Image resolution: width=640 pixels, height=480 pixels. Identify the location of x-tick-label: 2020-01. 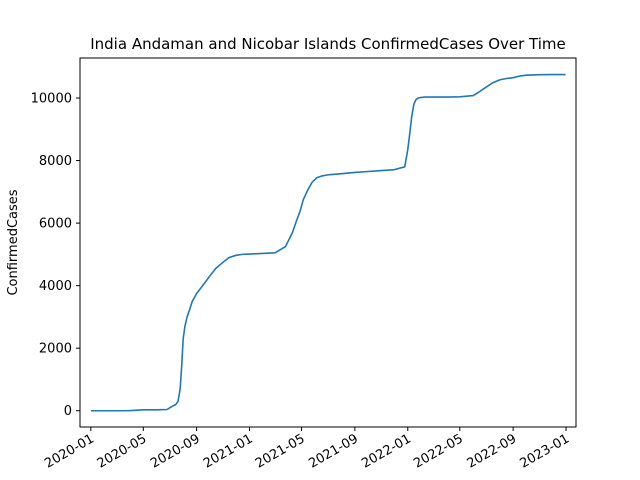
(69, 451).